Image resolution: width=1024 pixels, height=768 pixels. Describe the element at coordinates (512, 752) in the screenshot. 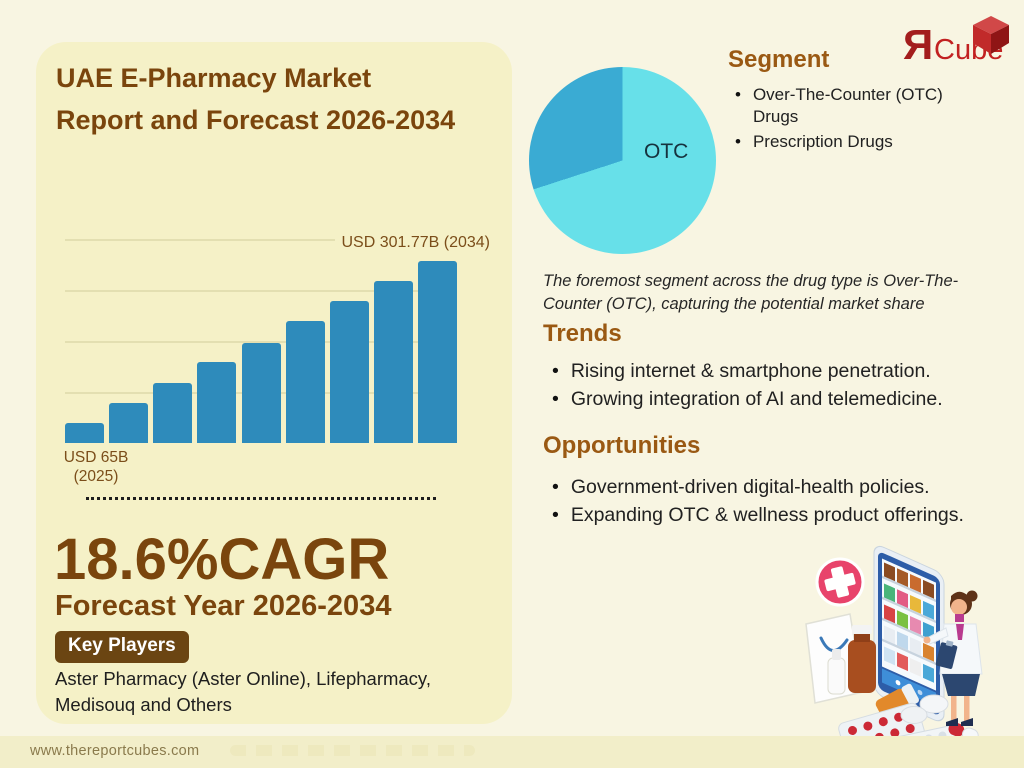

I see `footer-bar: www.thereportcubes.com` at that location.